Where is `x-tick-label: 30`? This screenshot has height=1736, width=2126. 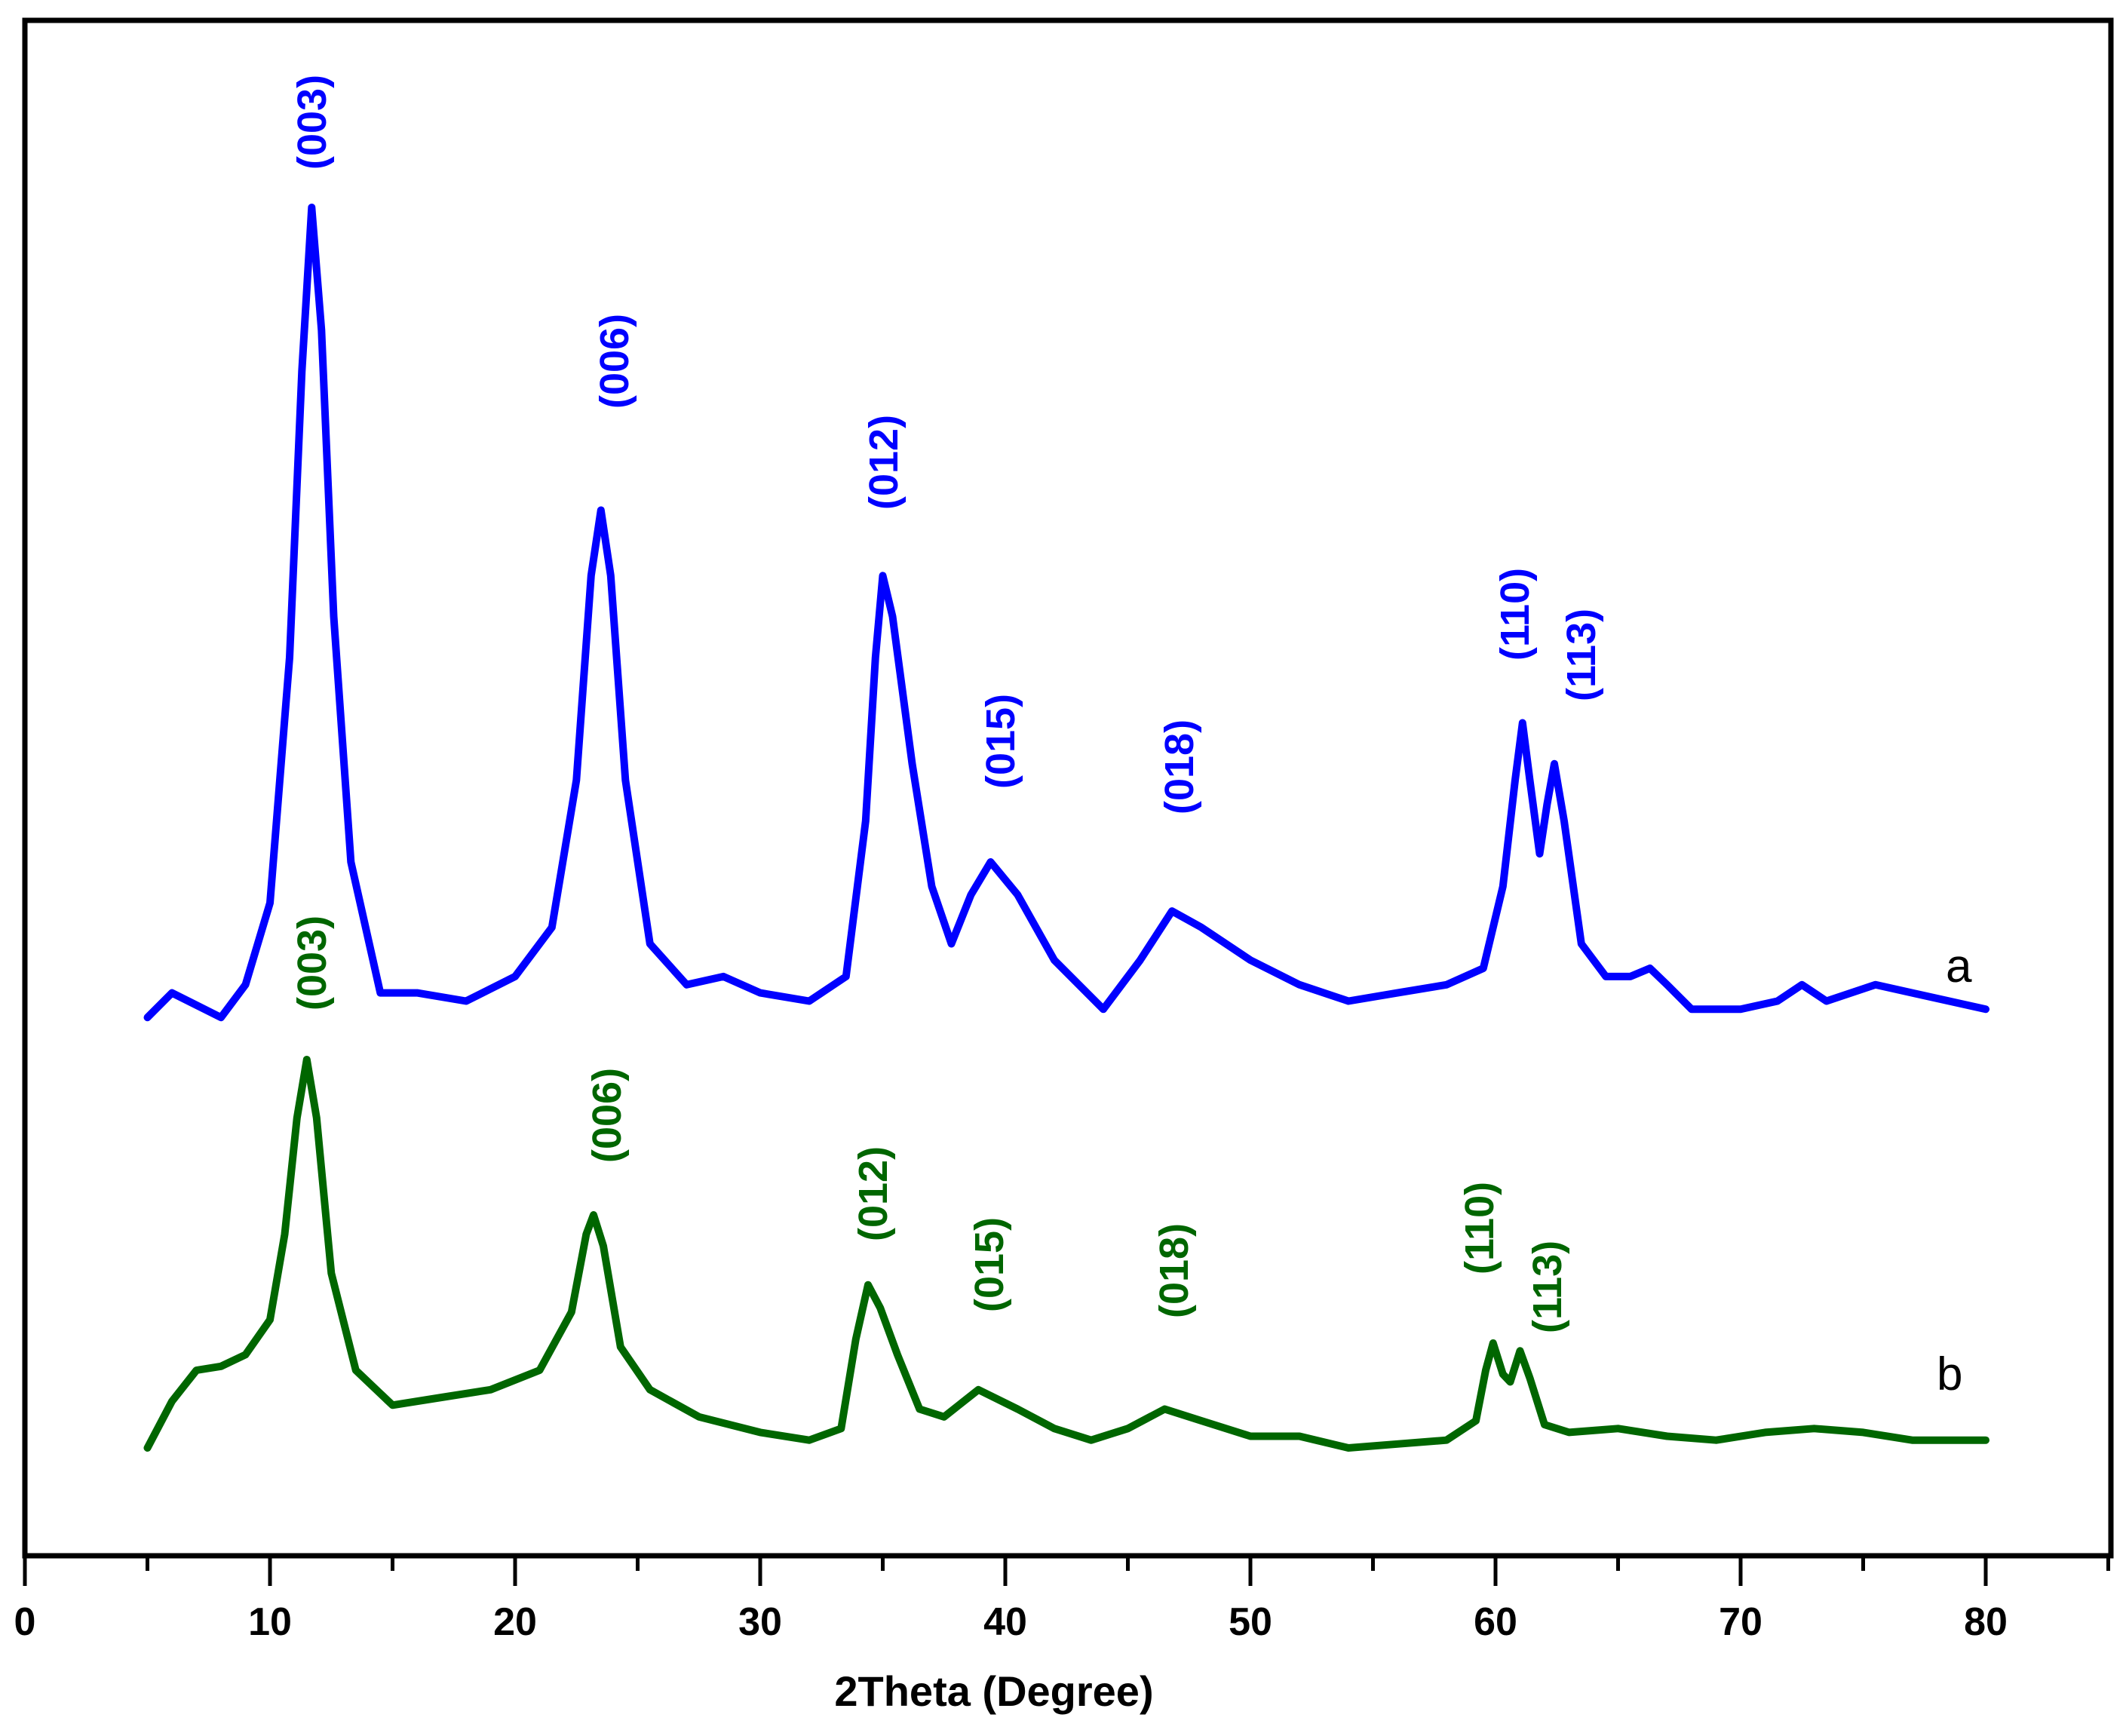 x-tick-label: 30 is located at coordinates (760, 1622).